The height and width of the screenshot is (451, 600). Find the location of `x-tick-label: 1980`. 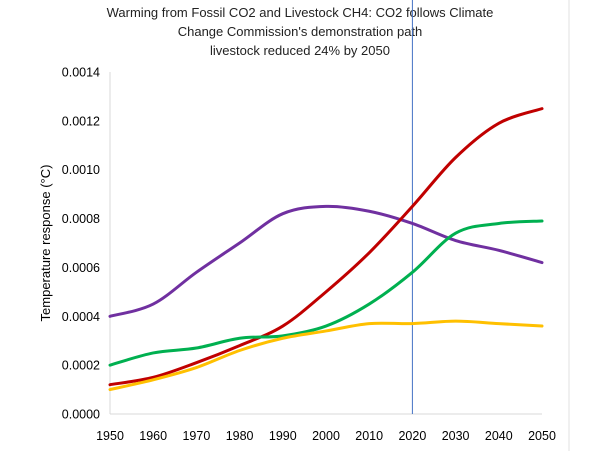

x-tick-label: 1980 is located at coordinates (240, 436).